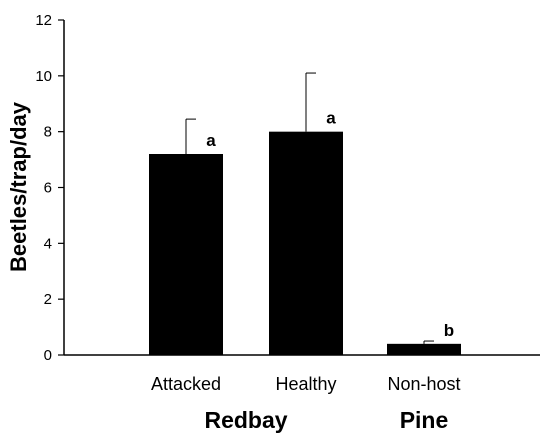 This screenshot has height=435, width=540. Describe the element at coordinates (186, 384) in the screenshot. I see `x-tick-label: Attacked` at that location.